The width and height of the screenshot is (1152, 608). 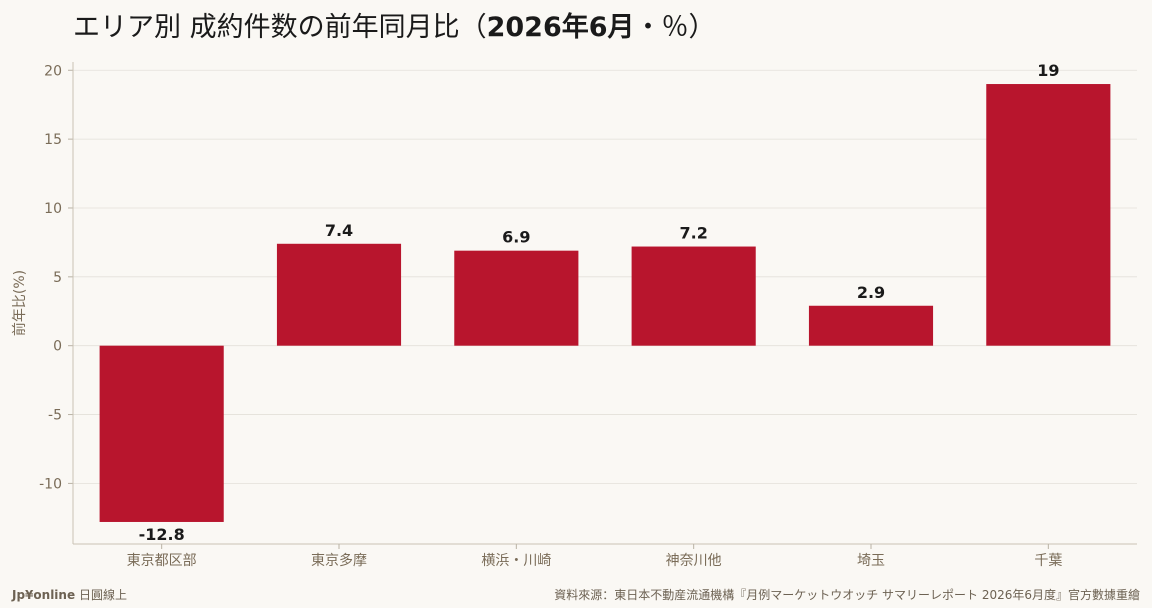 I want to click on brand-suffix: 日圓線上, so click(x=102, y=595).